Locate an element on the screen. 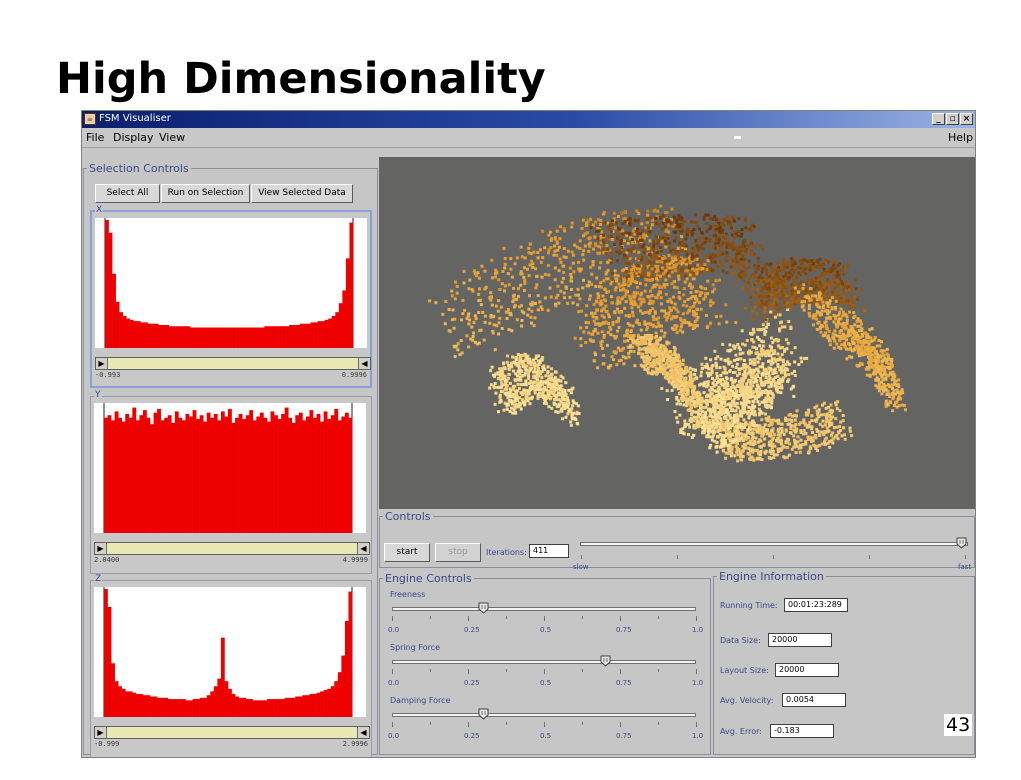 The height and width of the screenshot is (780, 1021). histogram-y: Y ▶ ◀ 2.0400 4.9999 is located at coordinates (231, 482).